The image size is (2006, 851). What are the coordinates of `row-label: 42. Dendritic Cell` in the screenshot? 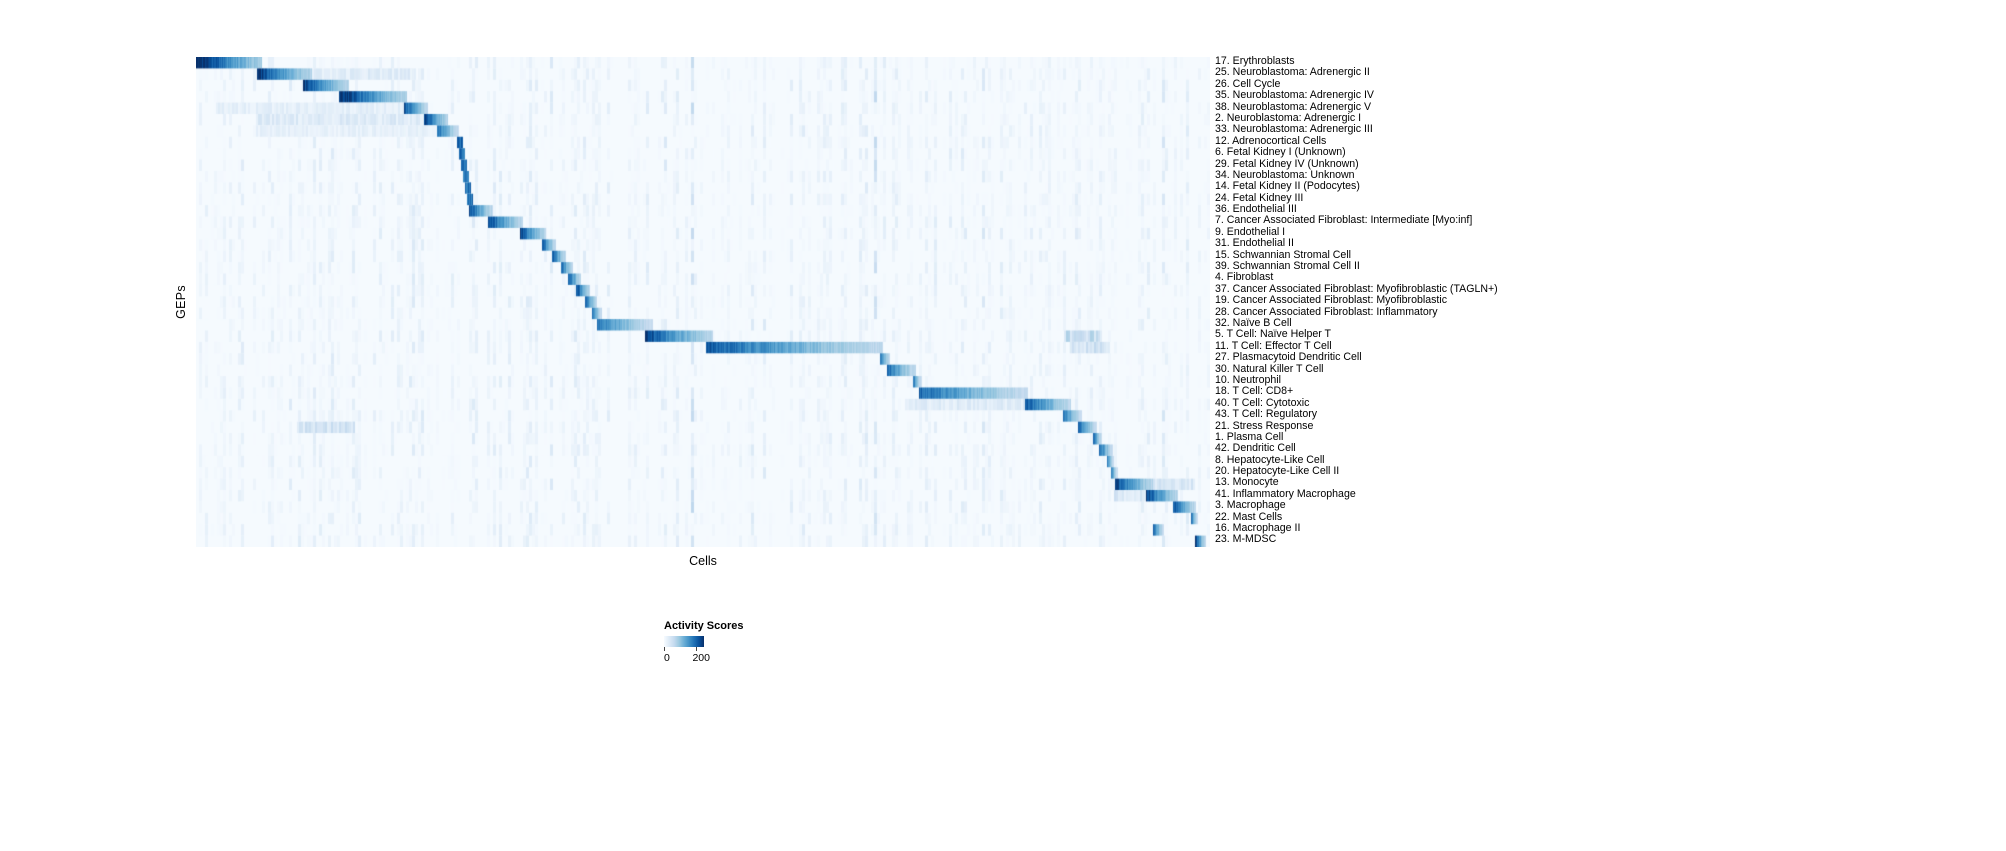 It's located at (1255, 448).